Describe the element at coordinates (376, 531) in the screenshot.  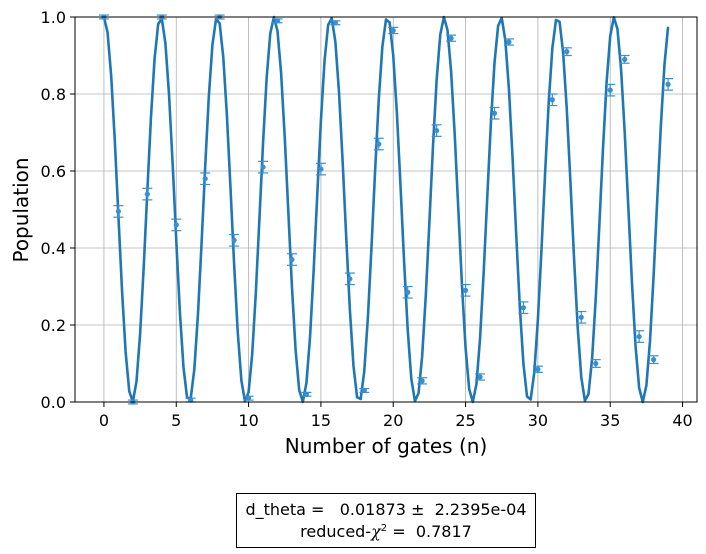
I see `chi-symbol: χ` at that location.